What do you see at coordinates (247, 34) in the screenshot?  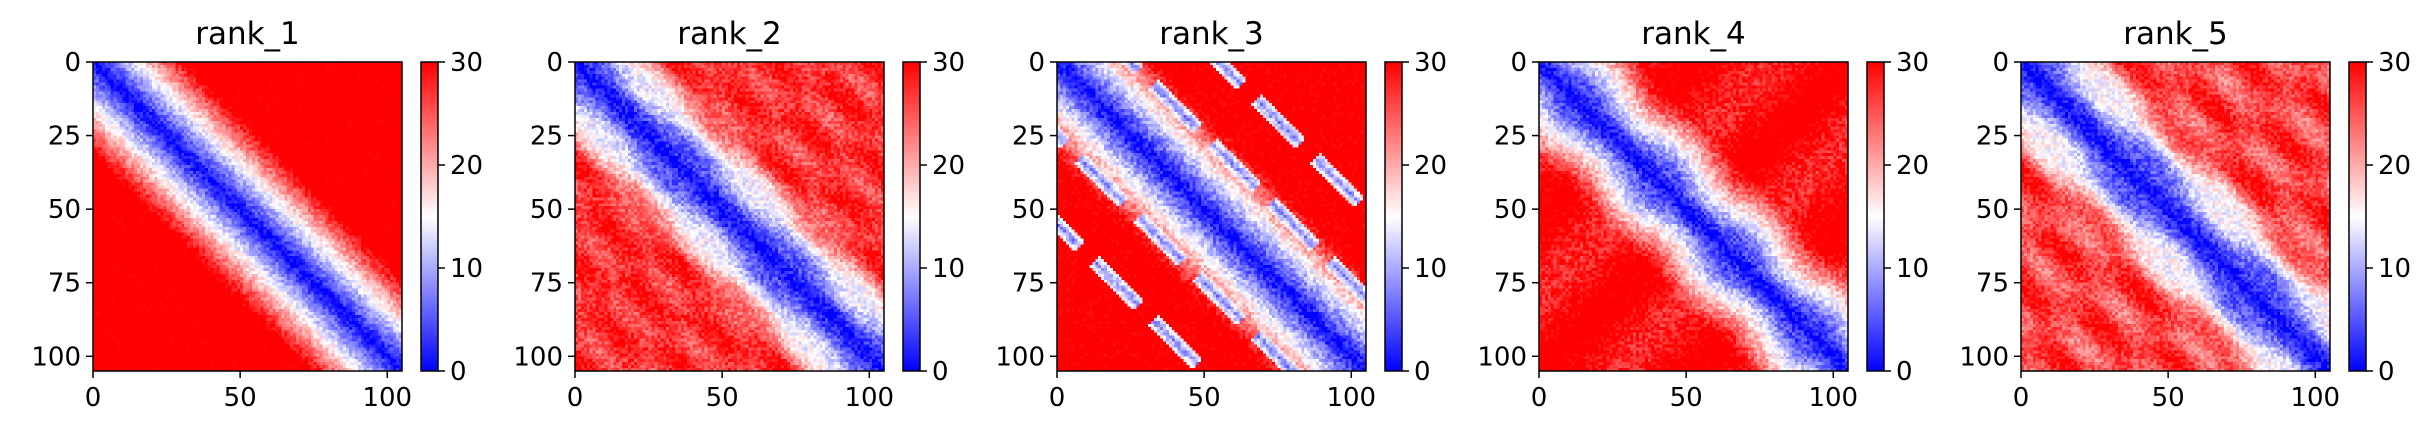 I see `panel-title: rank_1` at bounding box center [247, 34].